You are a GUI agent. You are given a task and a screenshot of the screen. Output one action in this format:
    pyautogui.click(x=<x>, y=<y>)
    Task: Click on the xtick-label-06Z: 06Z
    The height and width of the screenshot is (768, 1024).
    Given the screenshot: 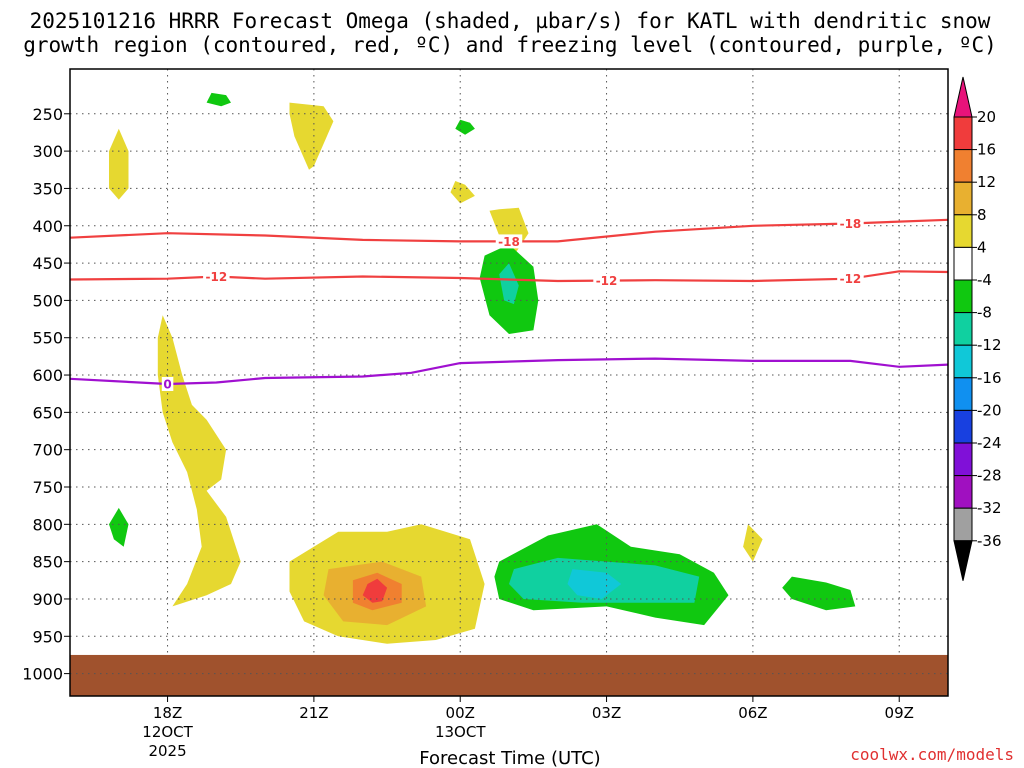 What is the action you would take?
    pyautogui.click(x=752, y=713)
    